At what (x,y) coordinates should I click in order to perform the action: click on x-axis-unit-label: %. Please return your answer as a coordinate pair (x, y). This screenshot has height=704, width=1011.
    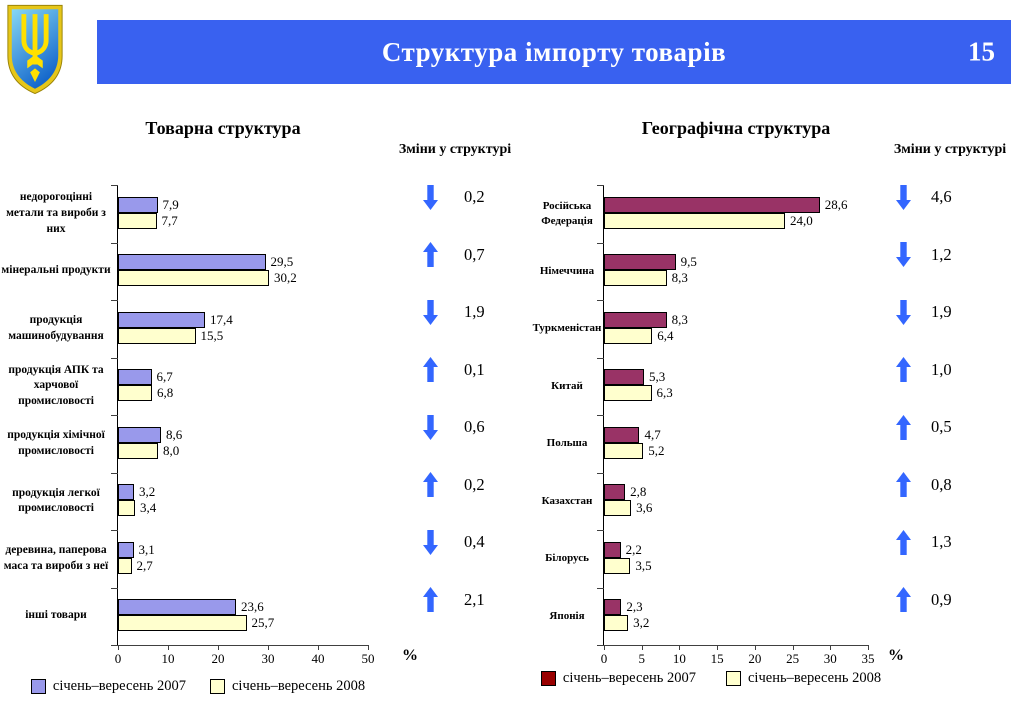
    Looking at the image, I should click on (410, 655).